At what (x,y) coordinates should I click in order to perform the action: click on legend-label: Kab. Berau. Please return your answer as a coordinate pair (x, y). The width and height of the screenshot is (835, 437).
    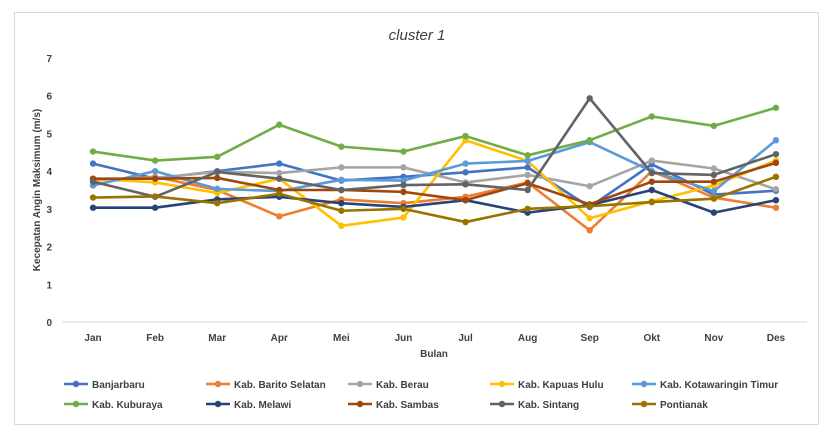
    Looking at the image, I should click on (402, 385).